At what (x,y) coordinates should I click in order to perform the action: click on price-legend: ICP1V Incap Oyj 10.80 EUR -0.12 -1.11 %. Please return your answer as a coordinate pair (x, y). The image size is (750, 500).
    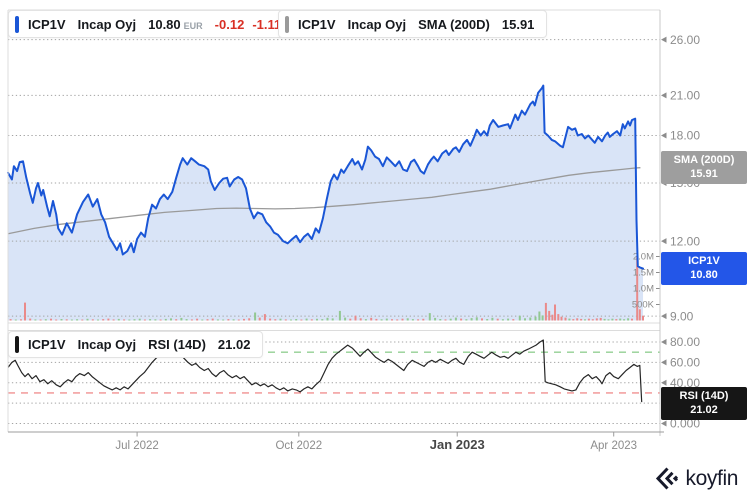
    Looking at the image, I should click on (156, 24).